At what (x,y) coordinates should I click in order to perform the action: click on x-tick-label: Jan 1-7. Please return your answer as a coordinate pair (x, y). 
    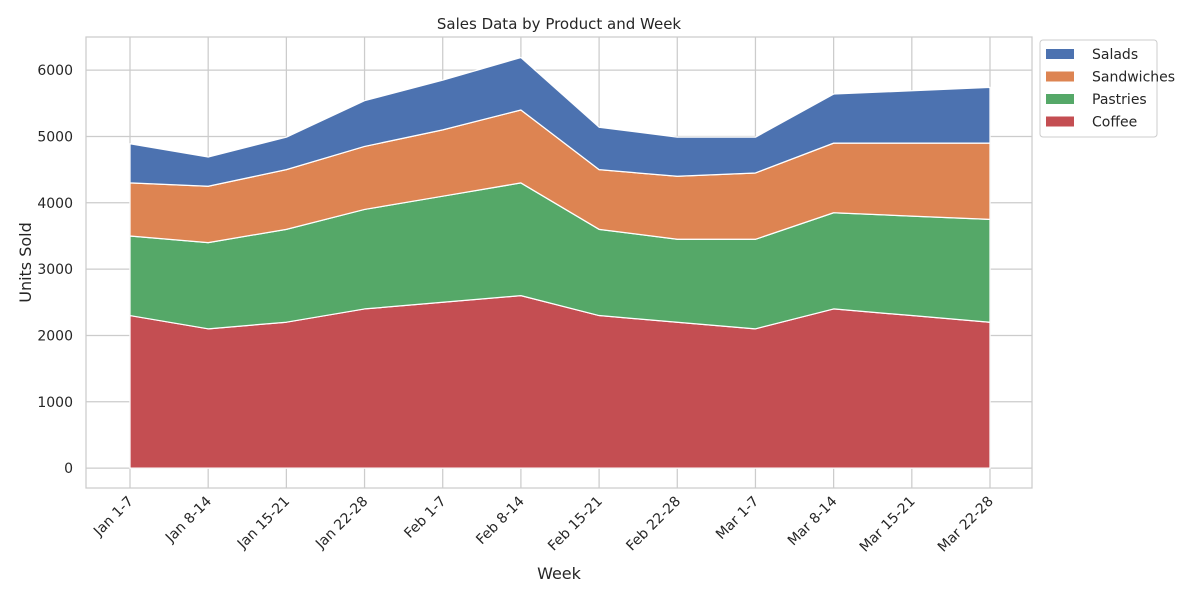
    Looking at the image, I should click on (113, 517).